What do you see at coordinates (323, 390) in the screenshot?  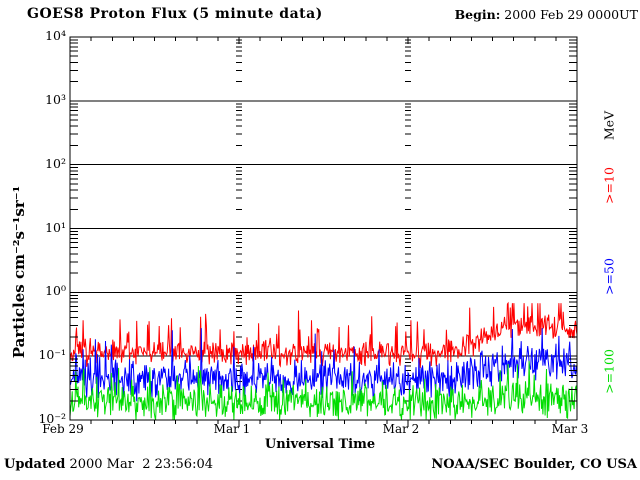 I see `series-line-gege100` at bounding box center [323, 390].